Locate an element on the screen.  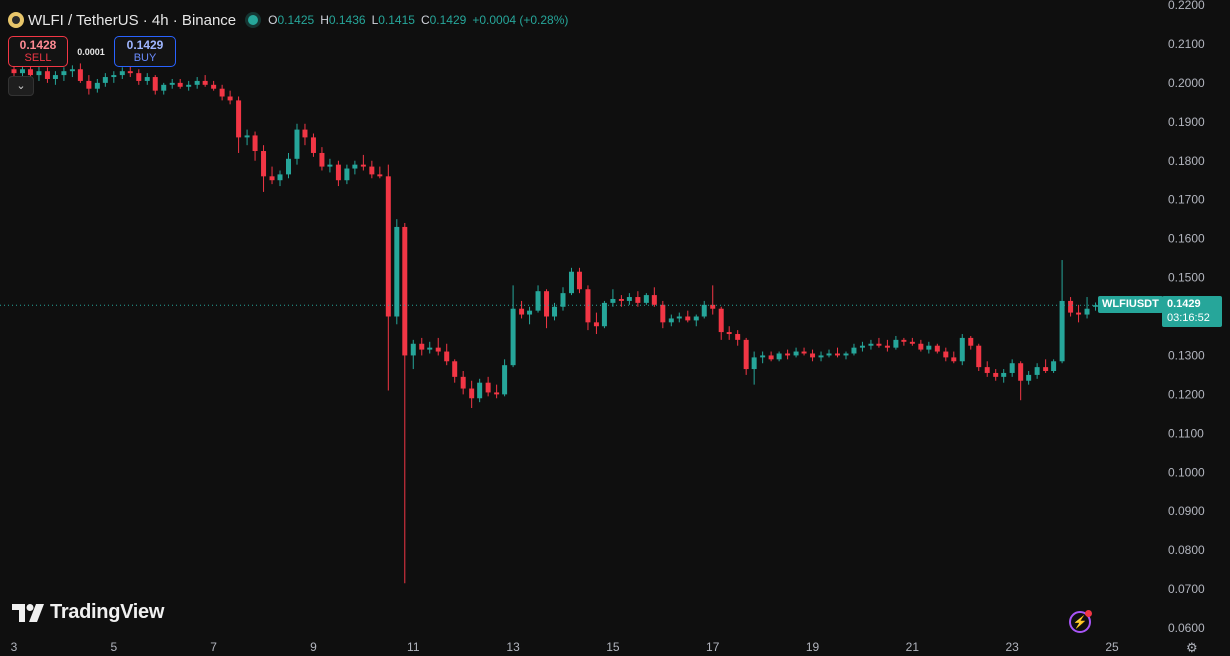
time-tick-label: 15 is located at coordinates (613, 647).